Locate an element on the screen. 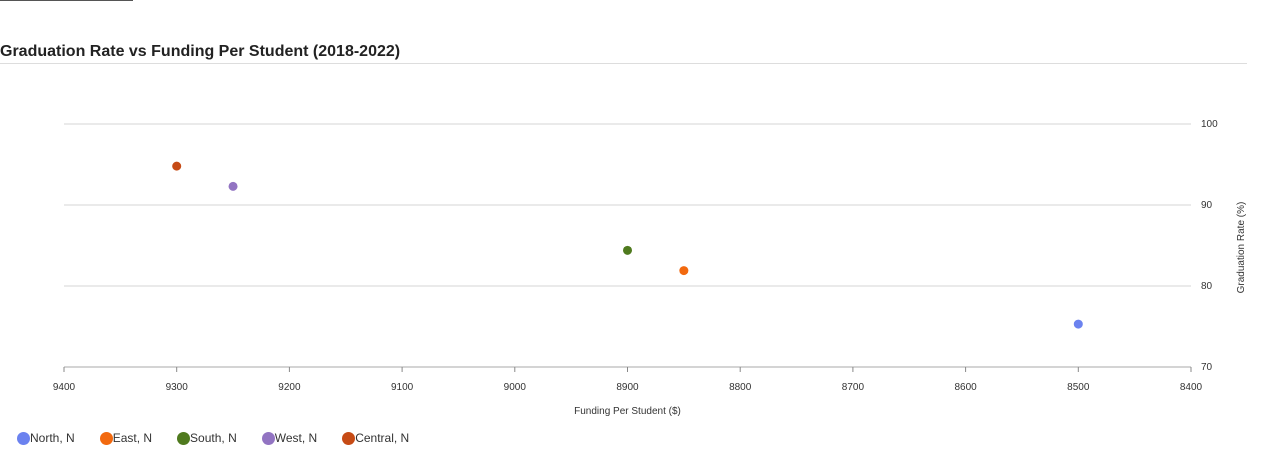 The width and height of the screenshot is (1280, 454). legend: North, N East, N South, N West, N Central, N is located at coordinates (225, 438).